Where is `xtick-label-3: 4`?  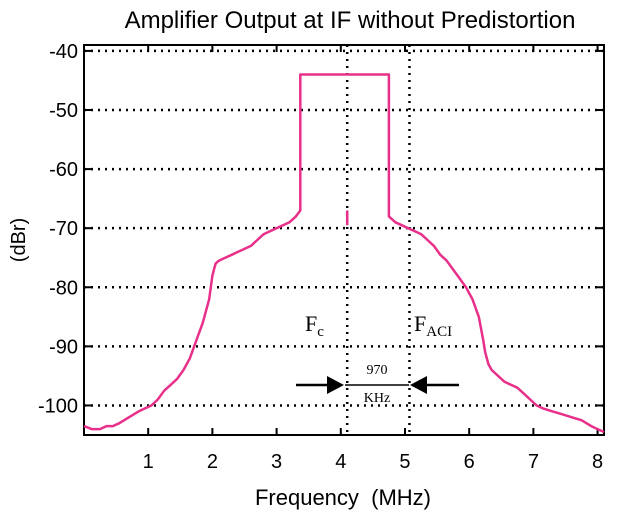
xtick-label-3: 4 is located at coordinates (340, 462).